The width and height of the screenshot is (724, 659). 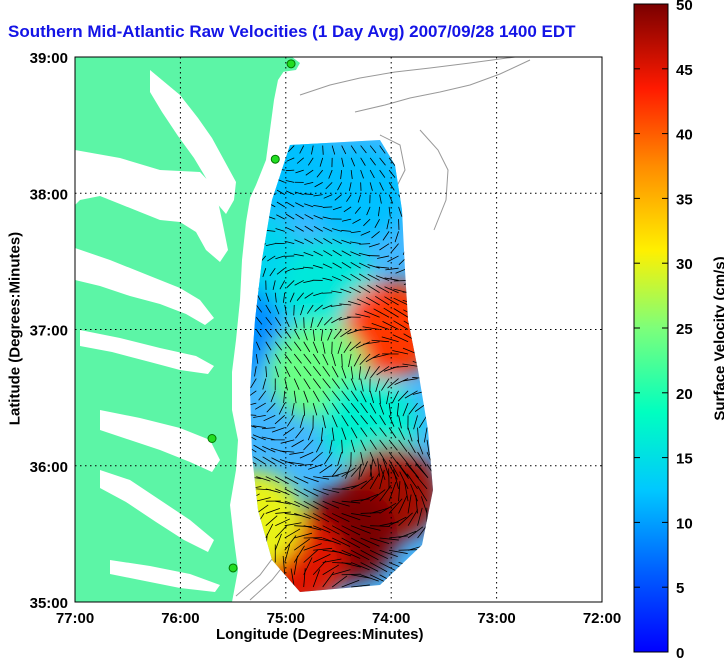 What do you see at coordinates (49, 603) in the screenshot?
I see `y-tick-label: 35:00` at bounding box center [49, 603].